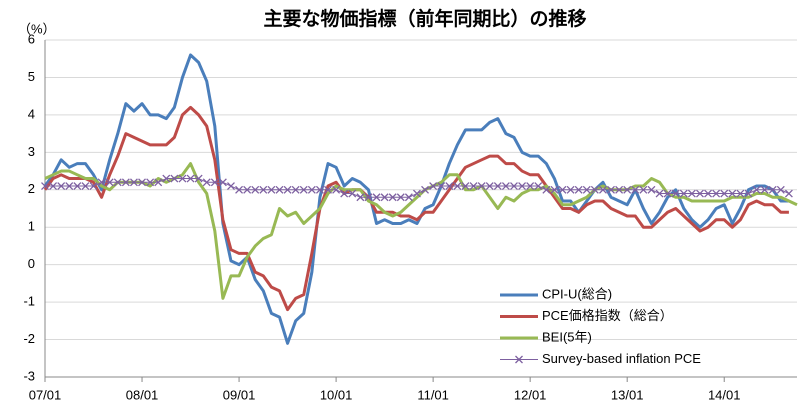 Image resolution: width=801 pixels, height=407 pixels. Describe the element at coordinates (627, 394) in the screenshot. I see `x-tick-label: 13/01` at that location.